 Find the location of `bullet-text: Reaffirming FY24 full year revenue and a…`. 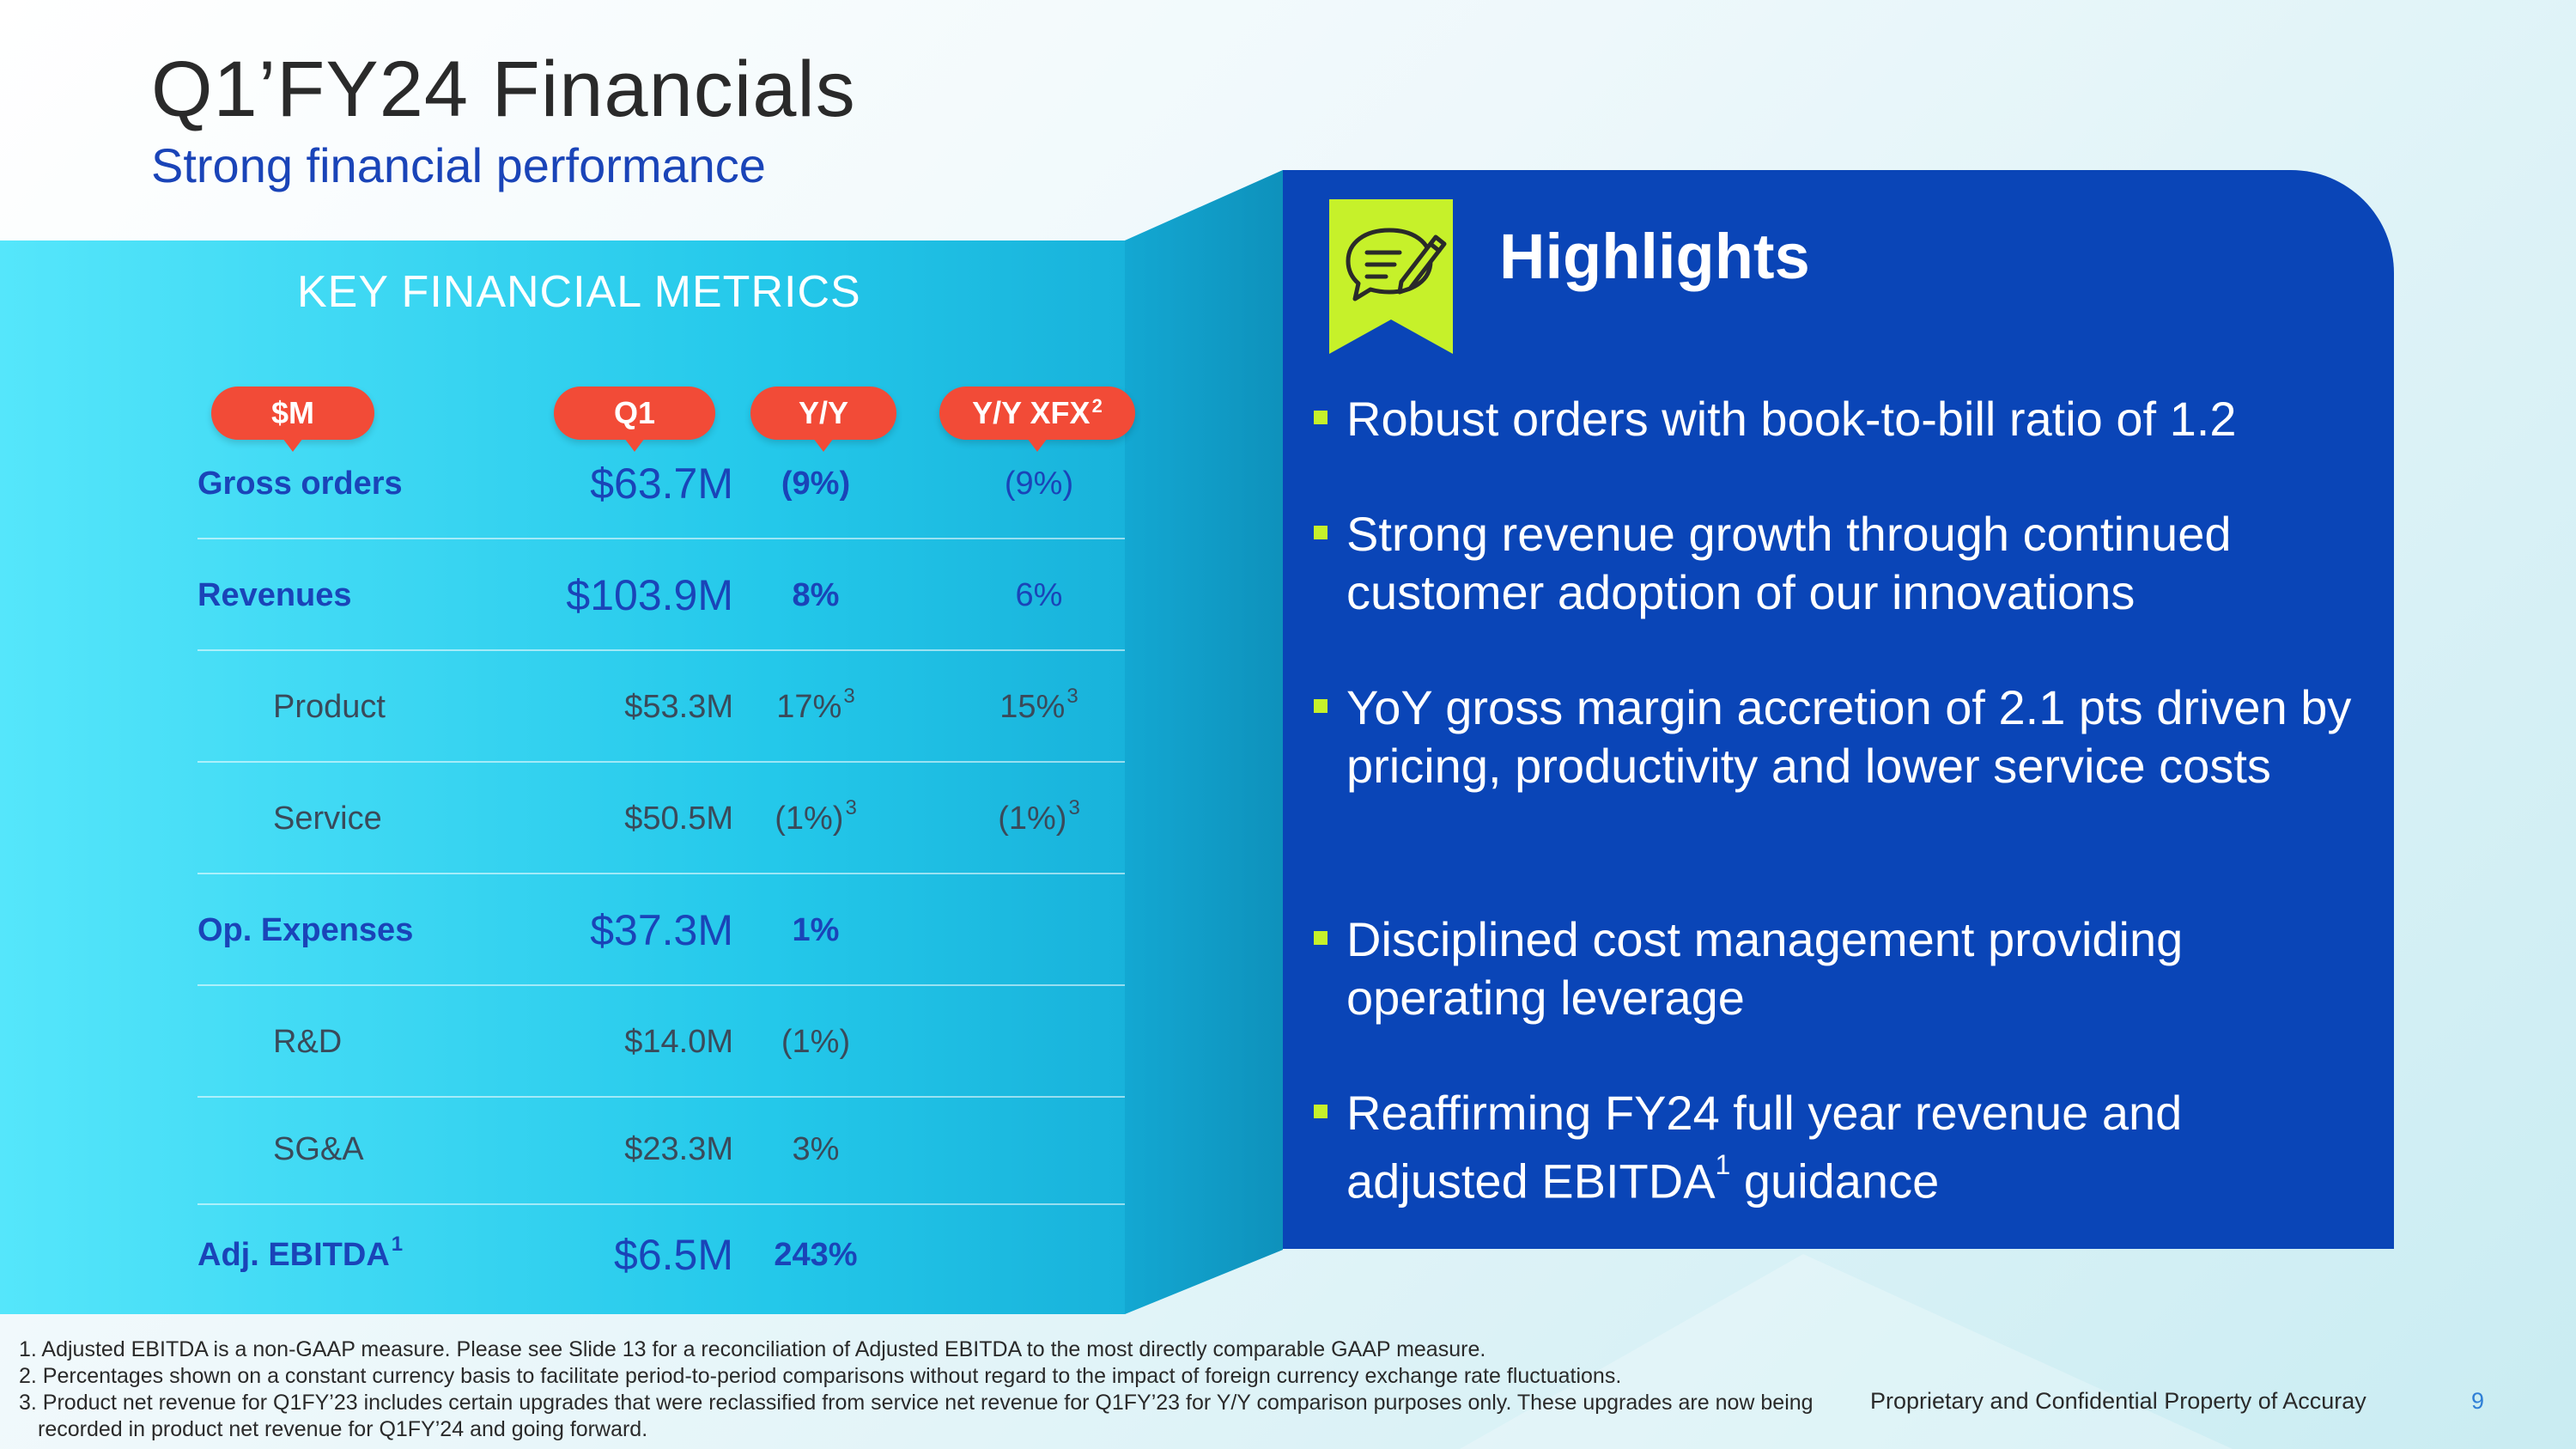

bullet-text: Reaffirming FY24 full year revenue and a… is located at coordinates (1858, 1147).